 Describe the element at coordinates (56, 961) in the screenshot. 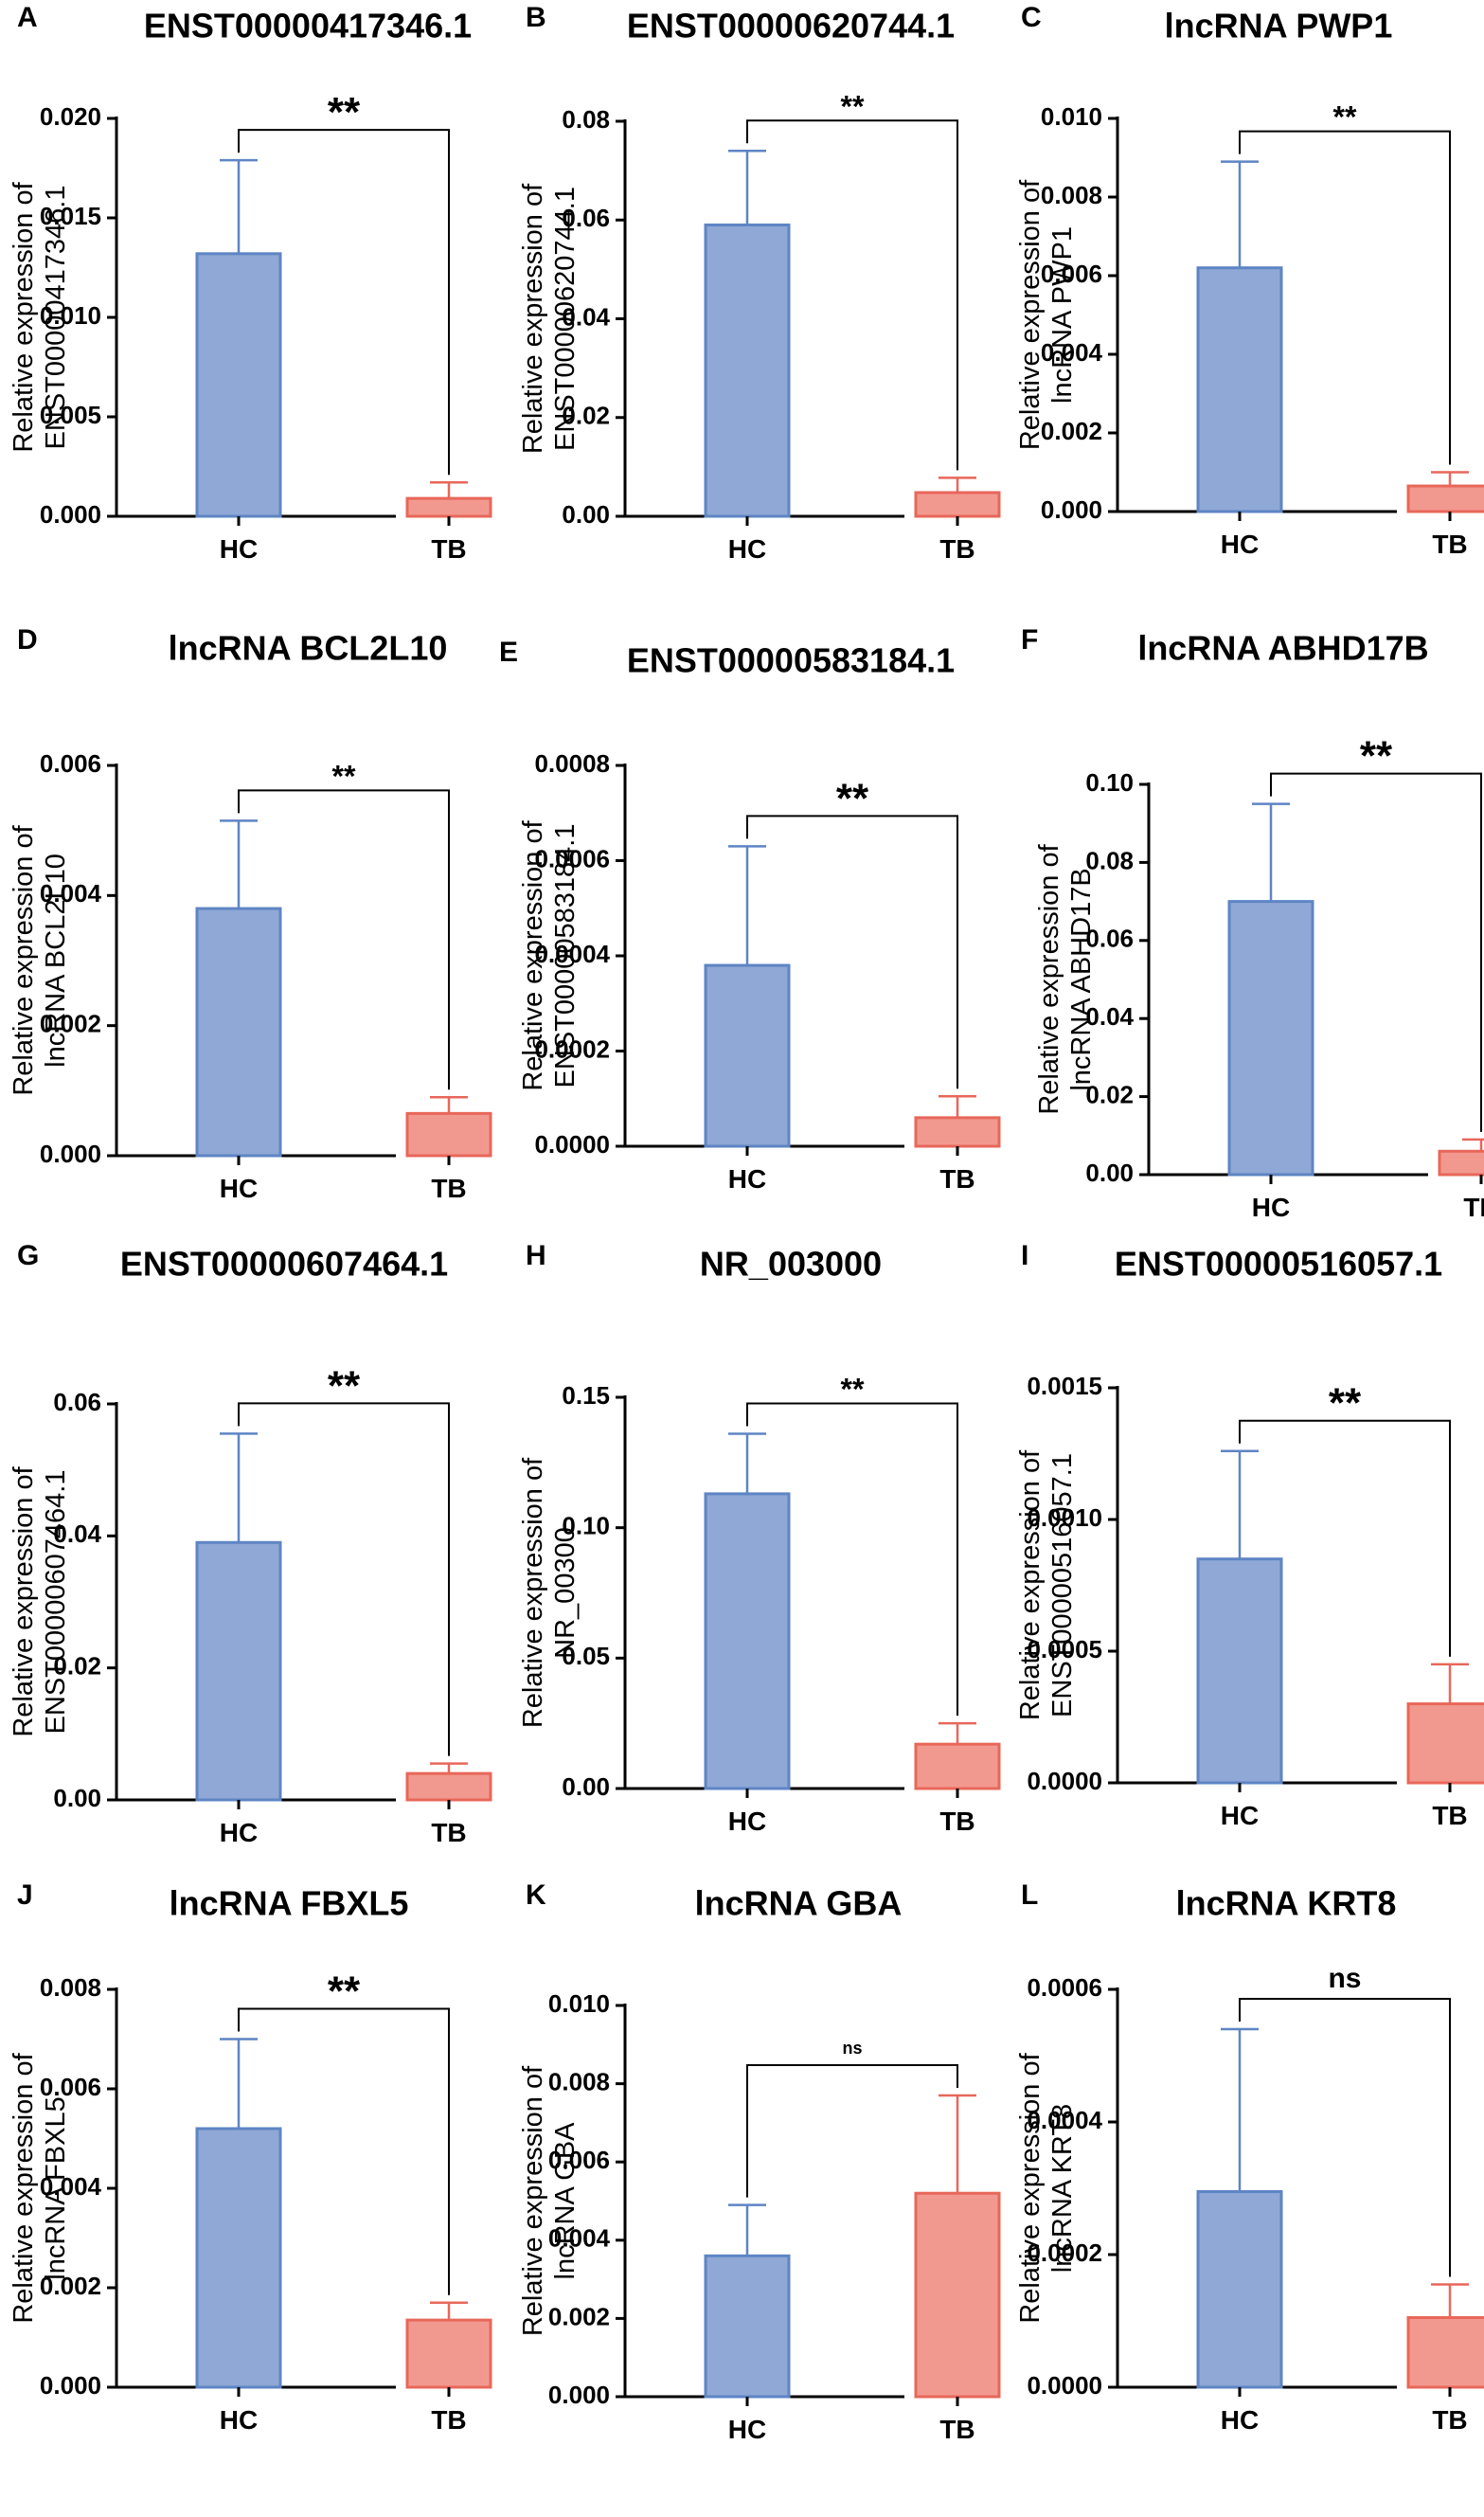

I see `y-axis-label: lncRNA BCL2L10` at that location.